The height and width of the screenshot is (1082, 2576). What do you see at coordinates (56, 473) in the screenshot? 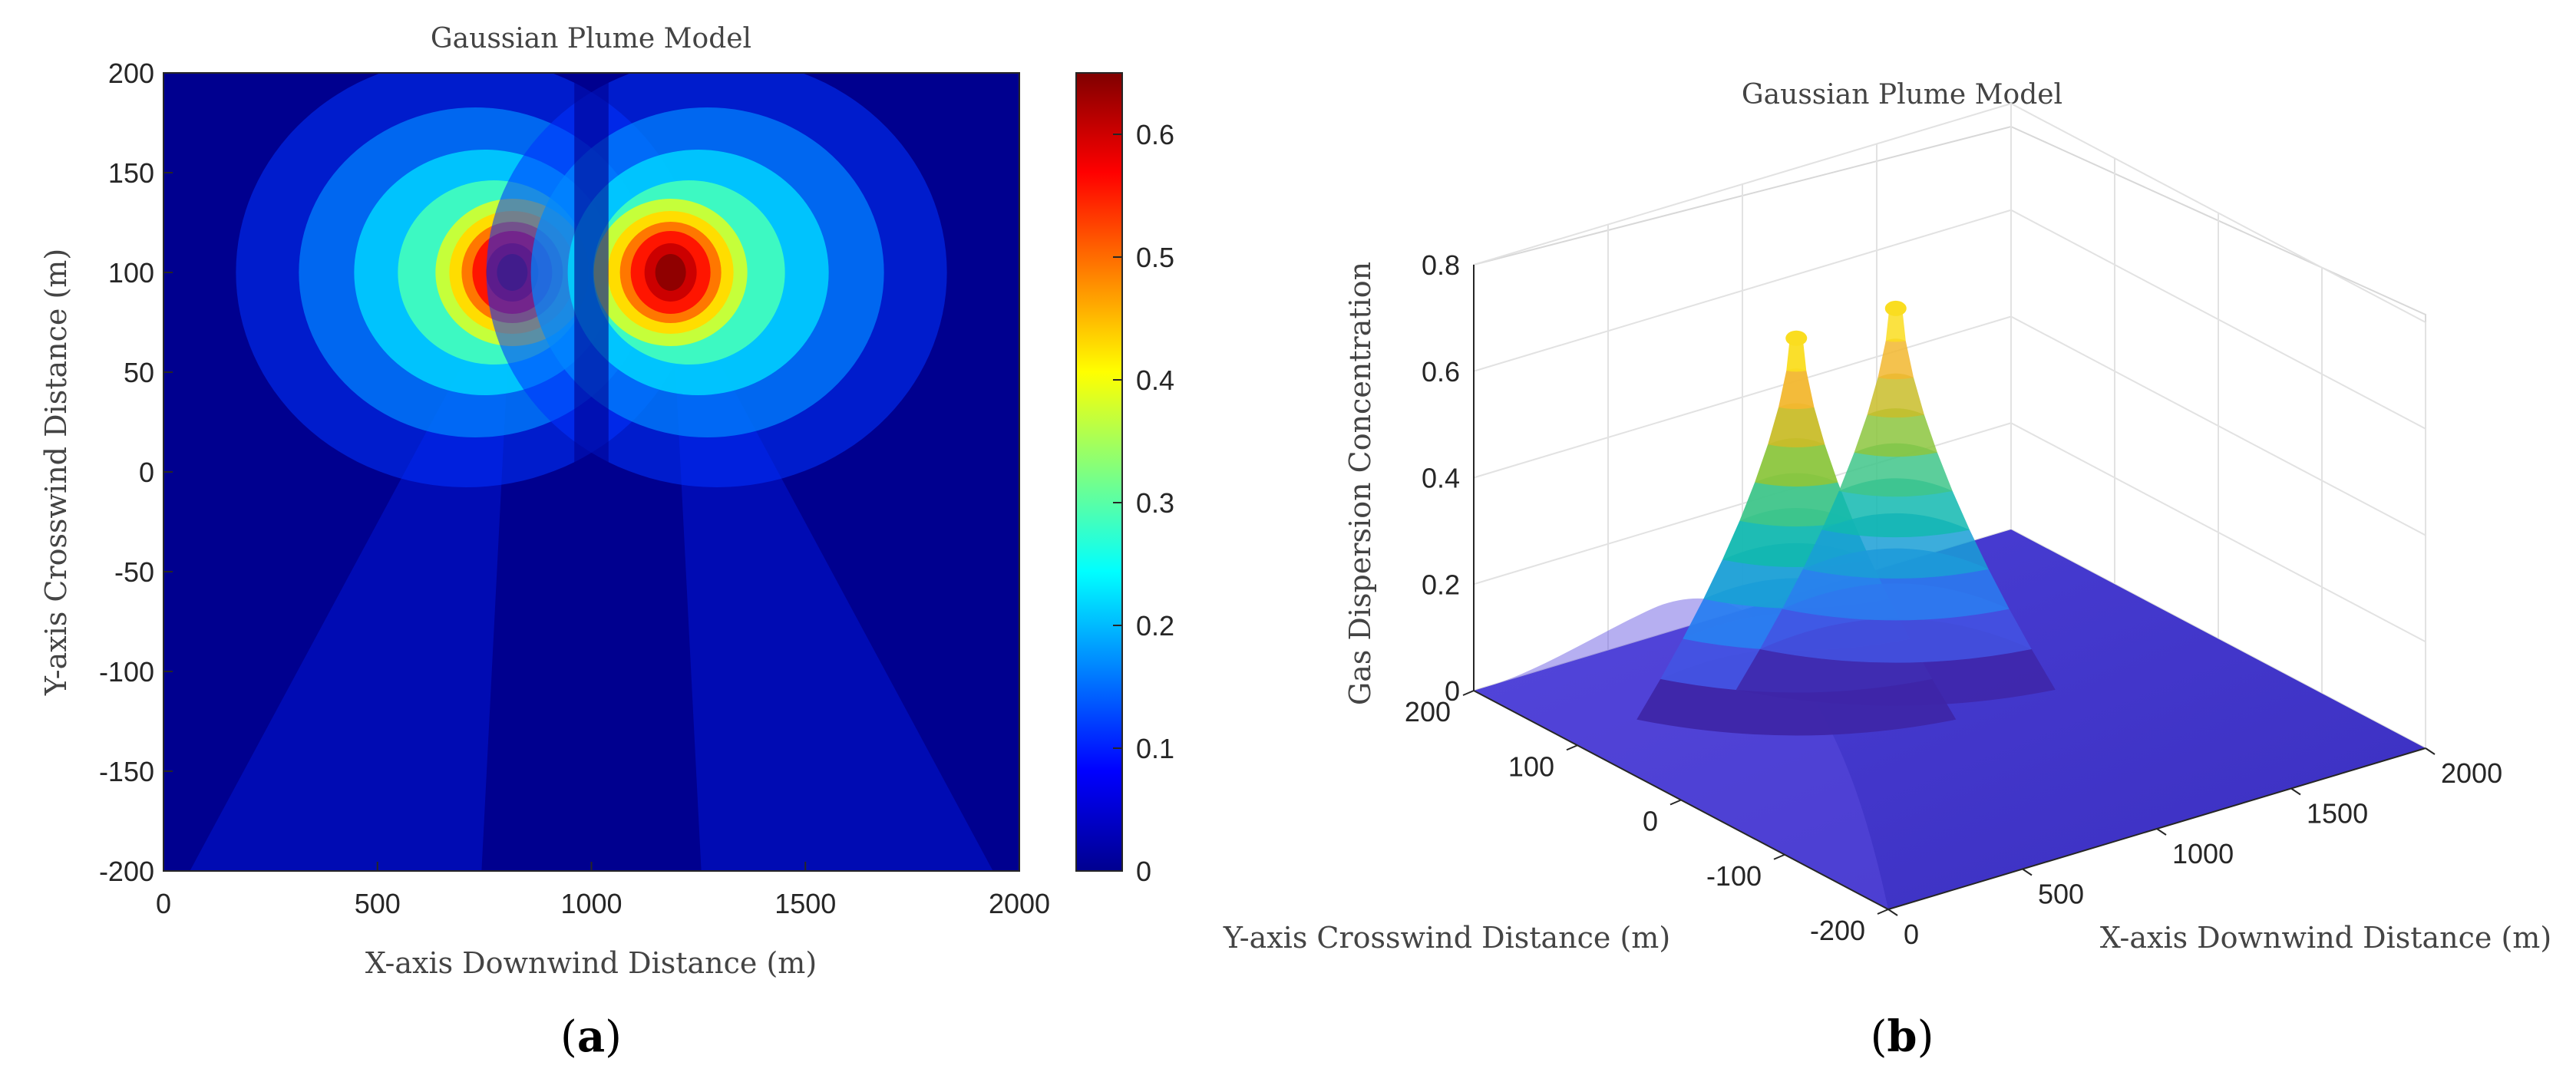
I see `panel-a-y-label: Y-axis Crosswind Distance (m)` at bounding box center [56, 473].